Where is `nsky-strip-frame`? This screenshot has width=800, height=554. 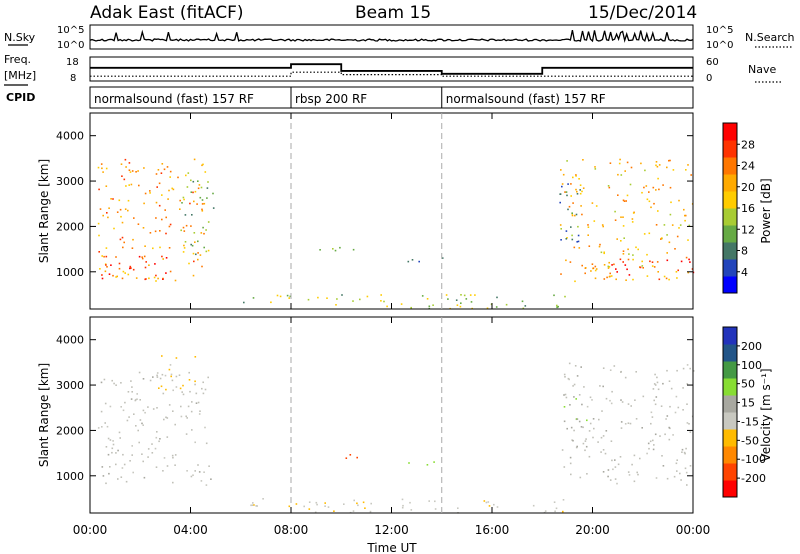
nsky-strip-frame is located at coordinates (391, 37).